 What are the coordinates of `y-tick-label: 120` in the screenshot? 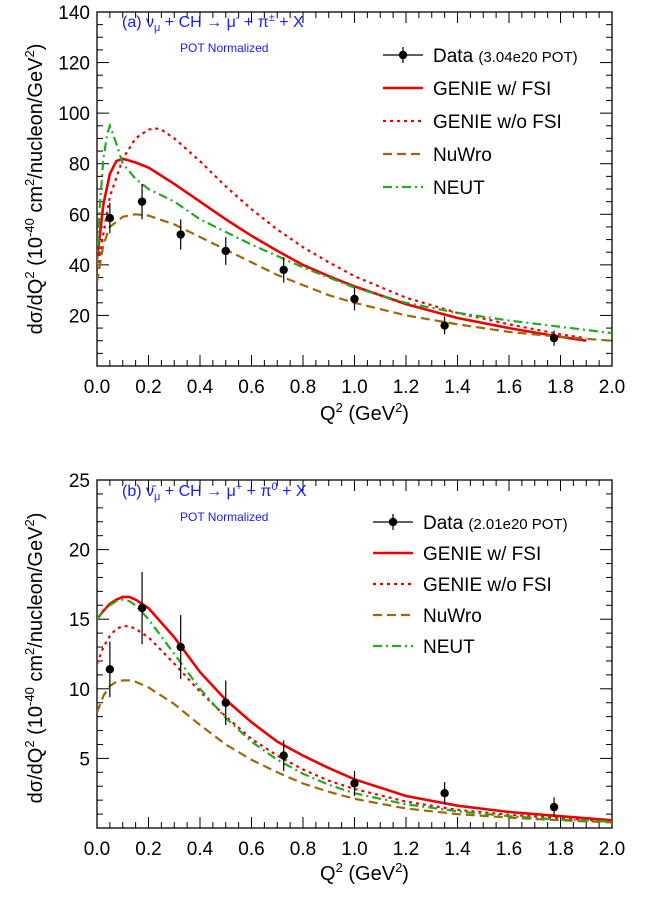 It's located at (74, 64).